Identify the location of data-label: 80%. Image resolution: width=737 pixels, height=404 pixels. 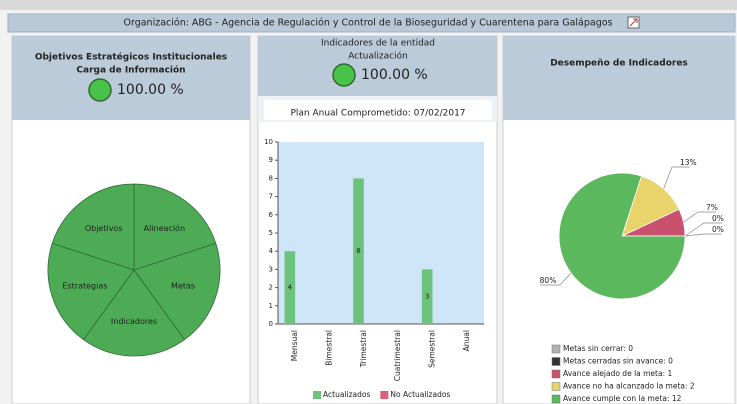
(548, 280).